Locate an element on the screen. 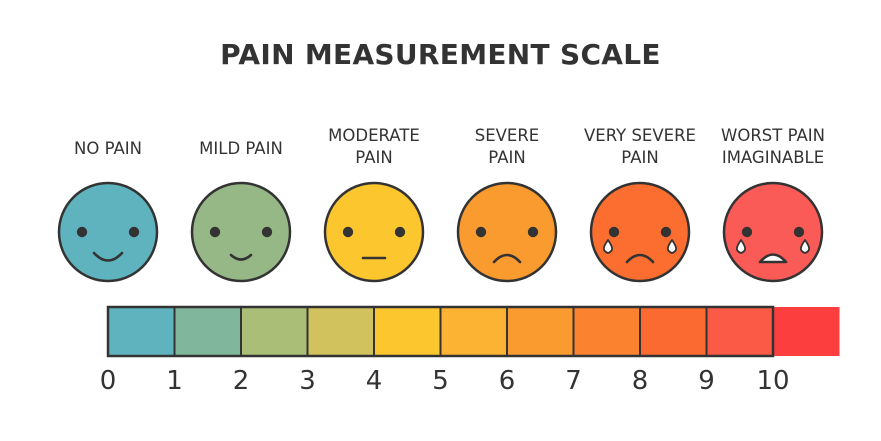  level-label-1: MILD PAIN is located at coordinates (241, 149).